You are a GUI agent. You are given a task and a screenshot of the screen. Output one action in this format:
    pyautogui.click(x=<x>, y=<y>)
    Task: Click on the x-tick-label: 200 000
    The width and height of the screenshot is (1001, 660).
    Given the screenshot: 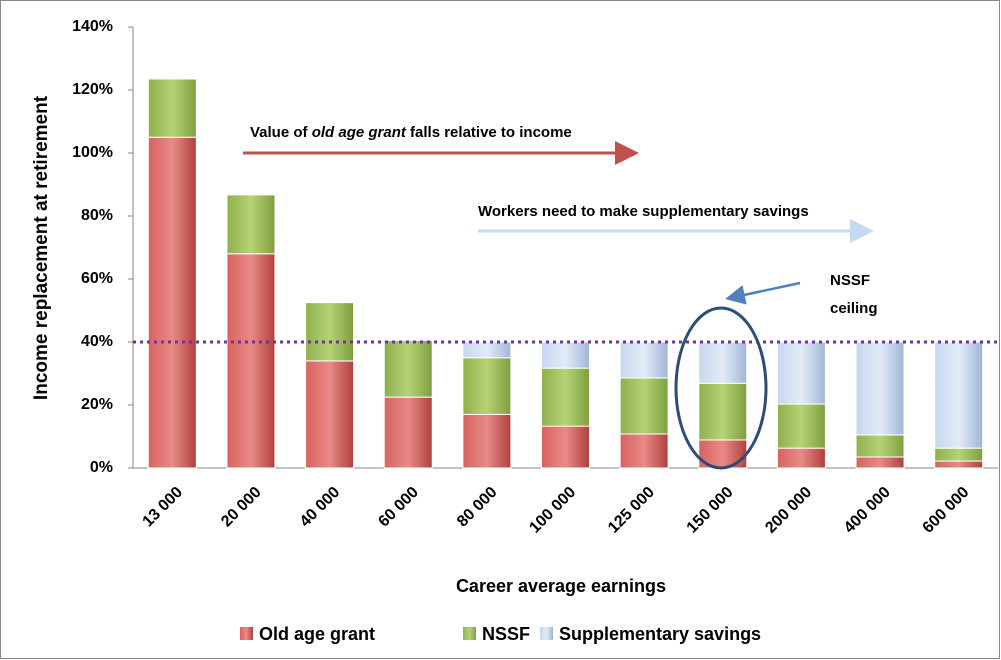 What is the action you would take?
    pyautogui.click(x=788, y=510)
    